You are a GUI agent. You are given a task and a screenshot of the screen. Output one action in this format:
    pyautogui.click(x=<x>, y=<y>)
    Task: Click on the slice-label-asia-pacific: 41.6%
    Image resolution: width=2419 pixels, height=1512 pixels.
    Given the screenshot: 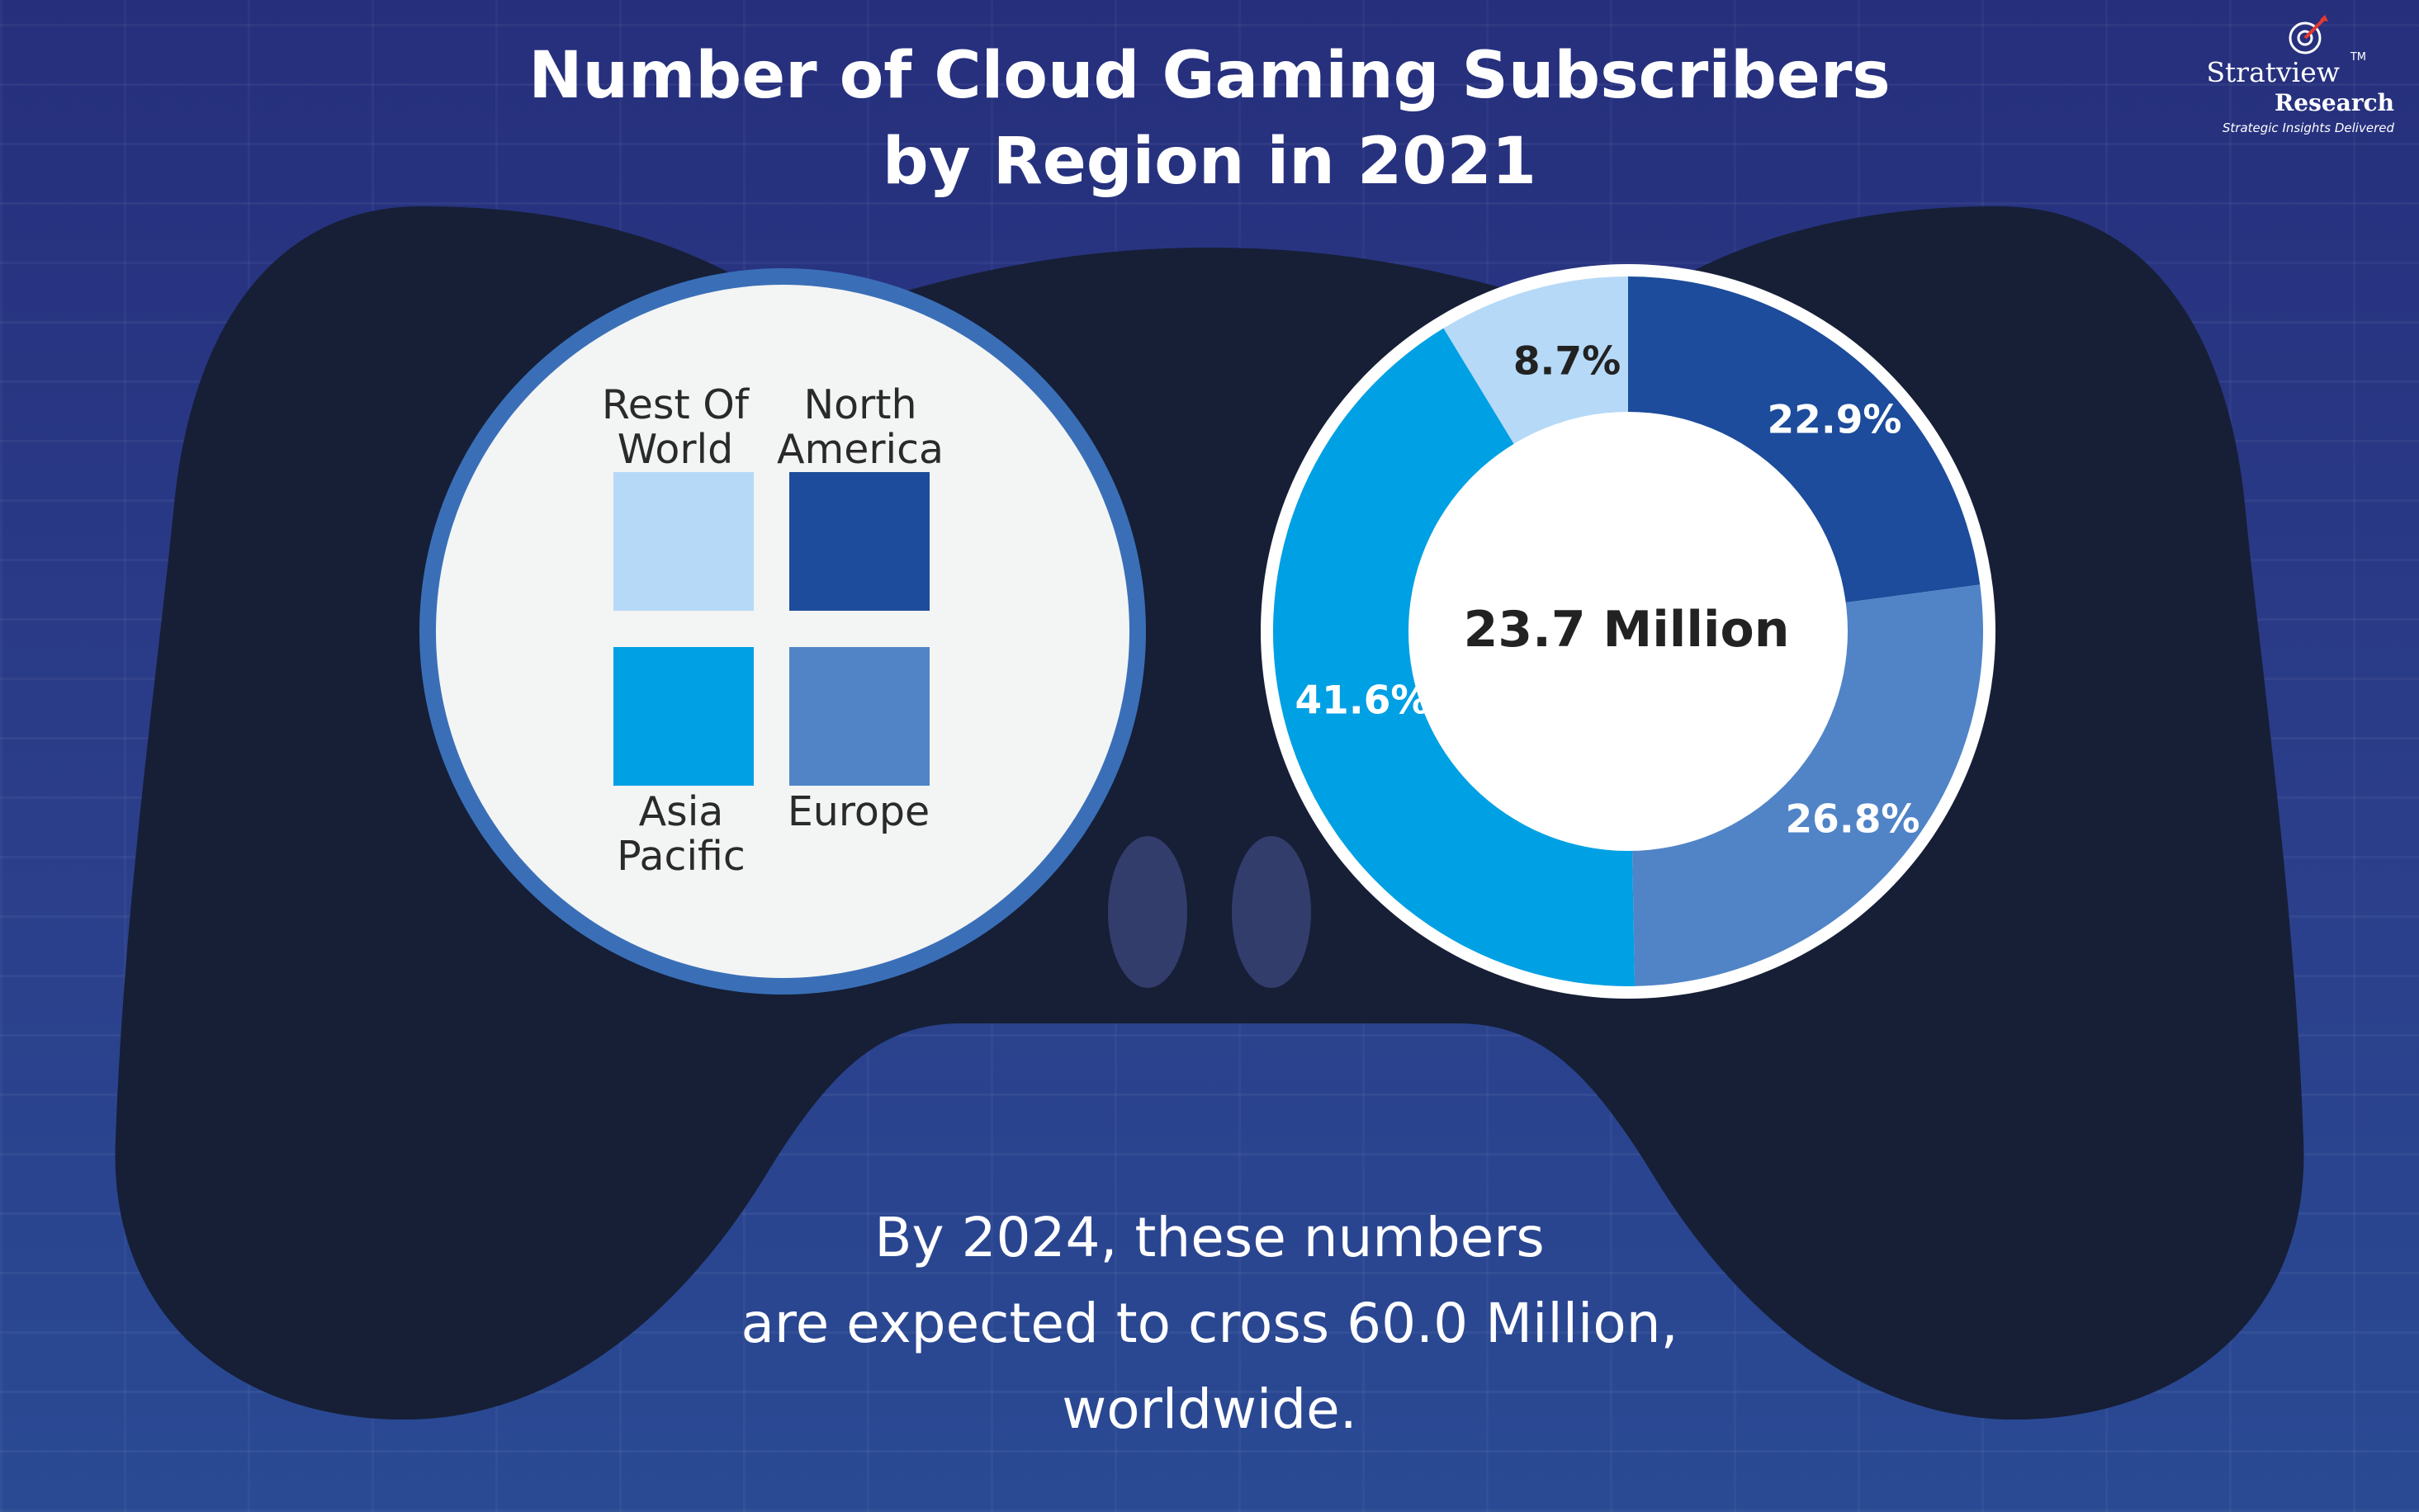 What is the action you would take?
    pyautogui.click(x=1362, y=701)
    